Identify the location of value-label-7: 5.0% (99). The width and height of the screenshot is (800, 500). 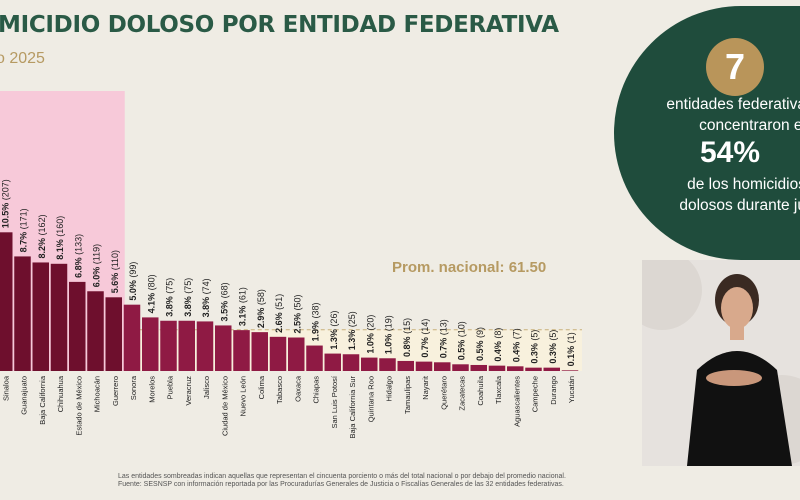
(133, 281).